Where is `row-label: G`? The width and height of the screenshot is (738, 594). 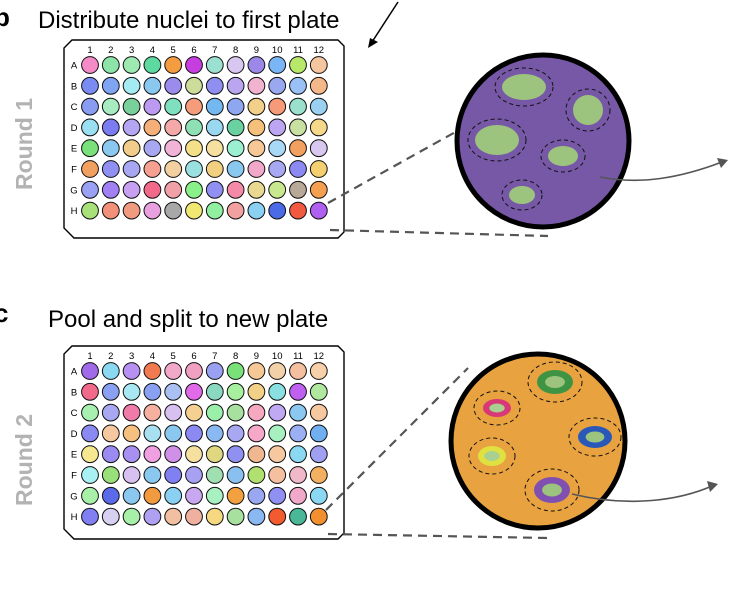
row-label: G is located at coordinates (73, 190).